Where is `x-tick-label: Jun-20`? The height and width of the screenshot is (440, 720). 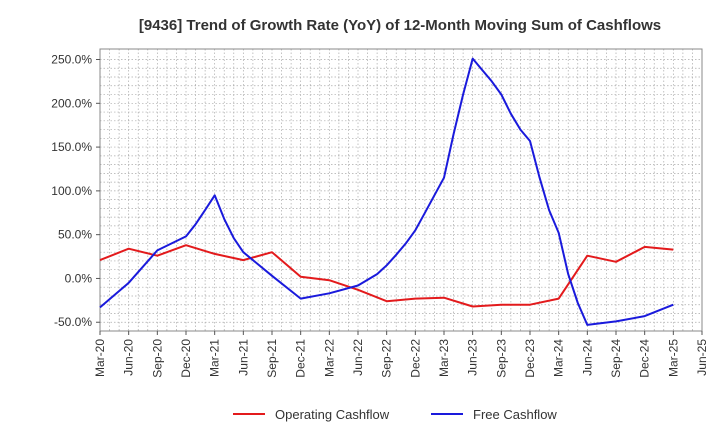 x-tick-label: Jun-20 is located at coordinates (129, 357).